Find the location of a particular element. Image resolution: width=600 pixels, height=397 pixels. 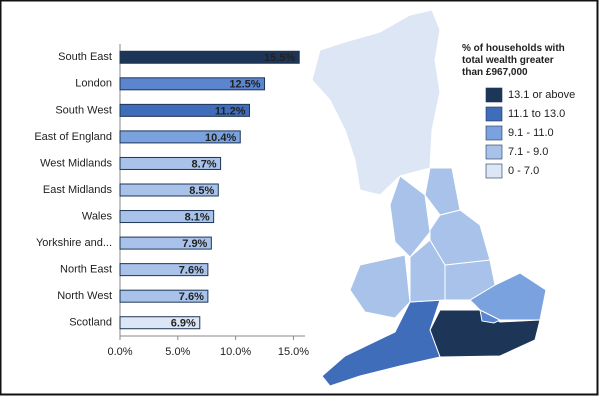

y-tick-label: South East is located at coordinates (85, 57).